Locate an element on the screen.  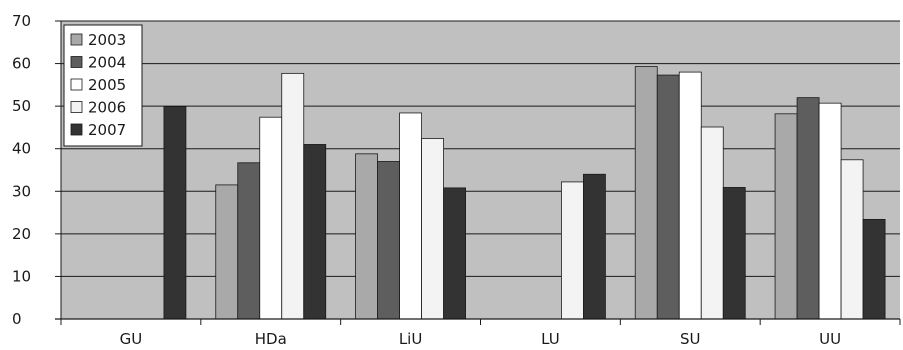
y-tick-label: 0 is located at coordinates (17, 319).